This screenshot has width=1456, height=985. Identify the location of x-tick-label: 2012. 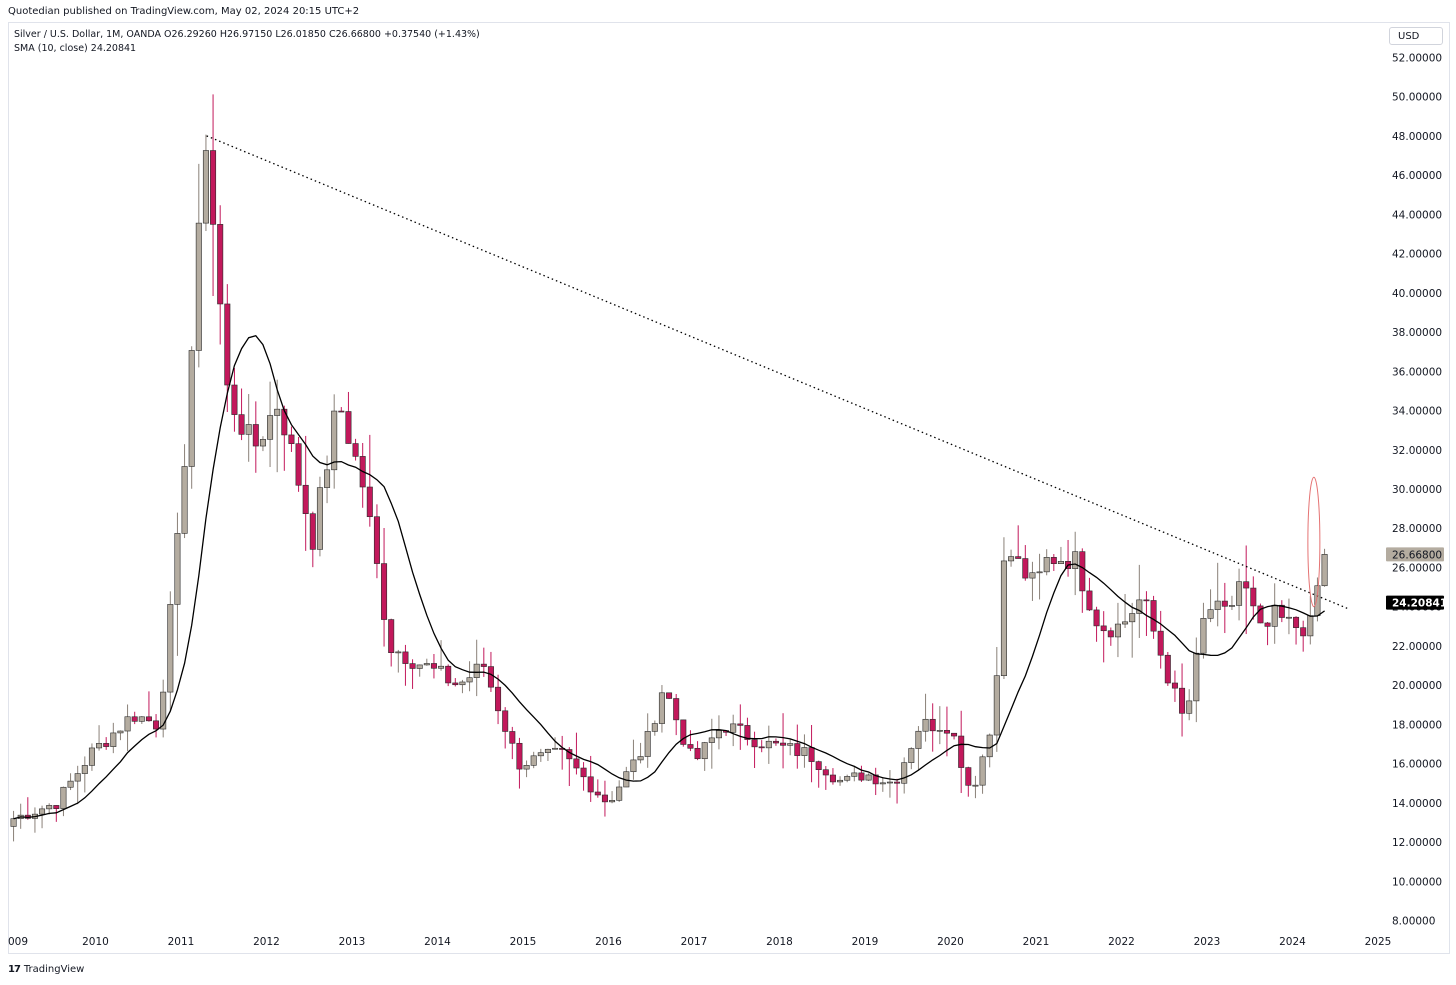
(266, 942).